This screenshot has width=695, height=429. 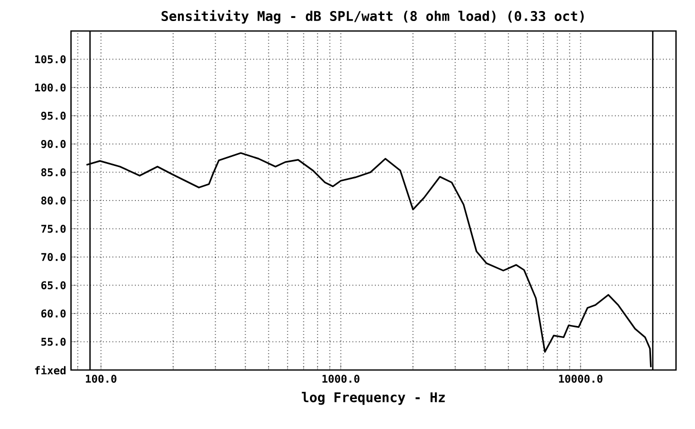 I want to click on y-tick-label: 105.0, so click(x=50, y=59).